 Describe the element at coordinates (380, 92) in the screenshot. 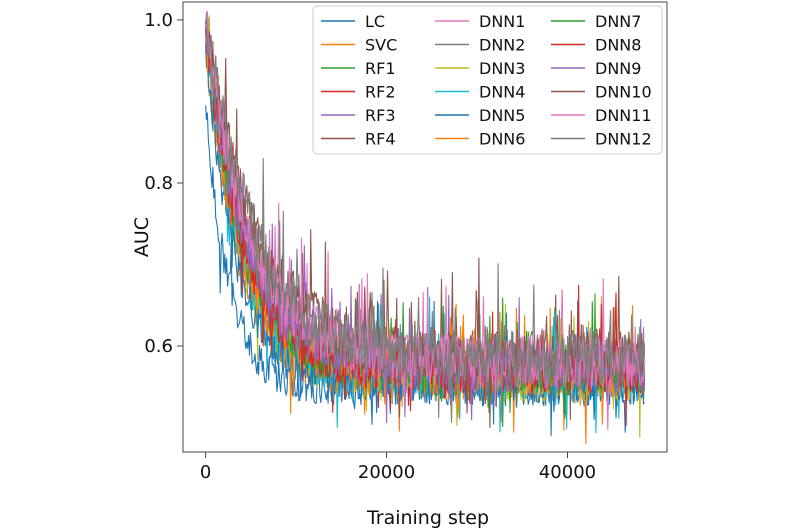

I see `legend-label: RF2` at that location.